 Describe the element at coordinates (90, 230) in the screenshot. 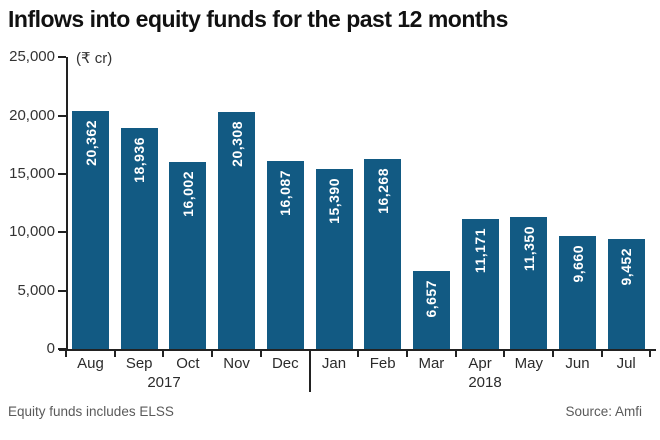

I see `bar-aug: 20,362` at that location.